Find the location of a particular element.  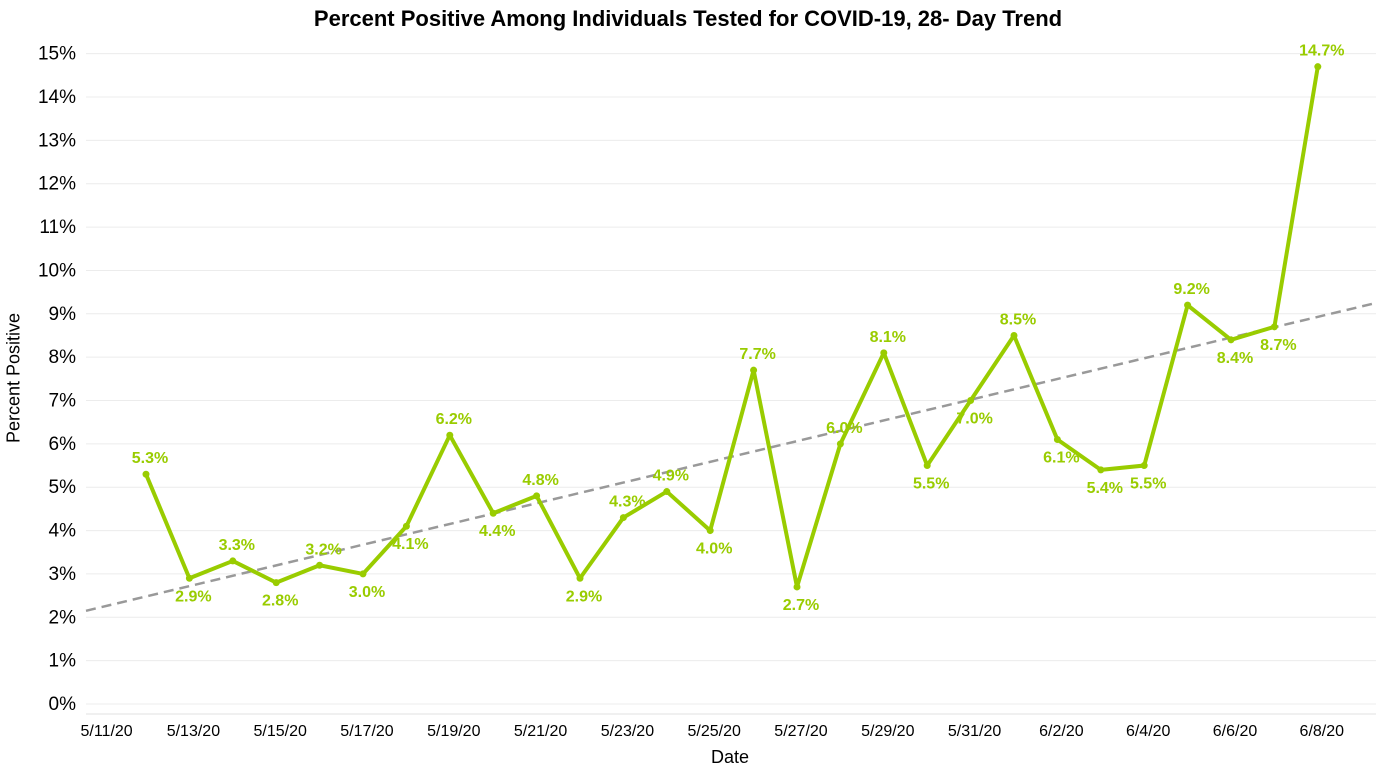

y-tick-label: 14% is located at coordinates (57, 97).